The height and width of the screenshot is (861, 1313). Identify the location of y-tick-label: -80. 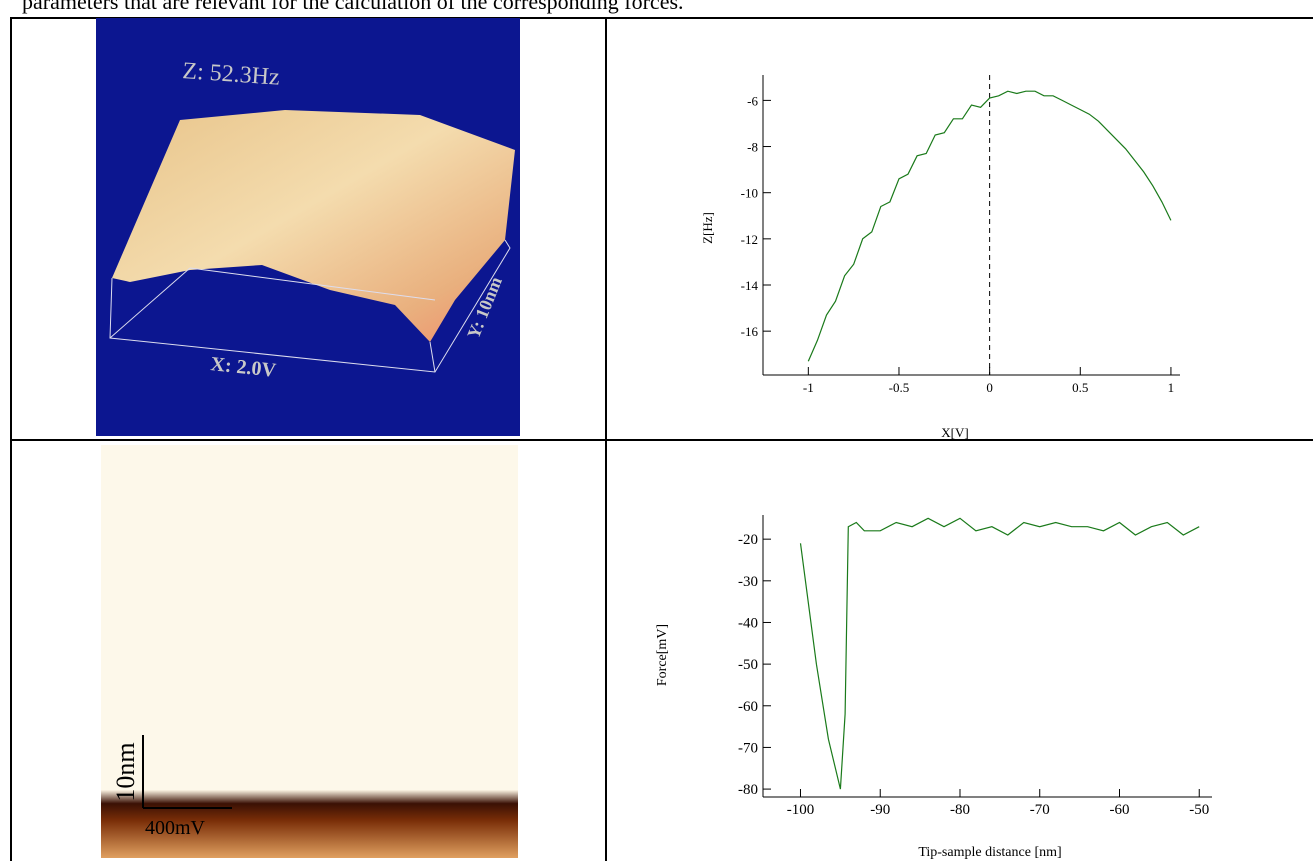
(748, 790).